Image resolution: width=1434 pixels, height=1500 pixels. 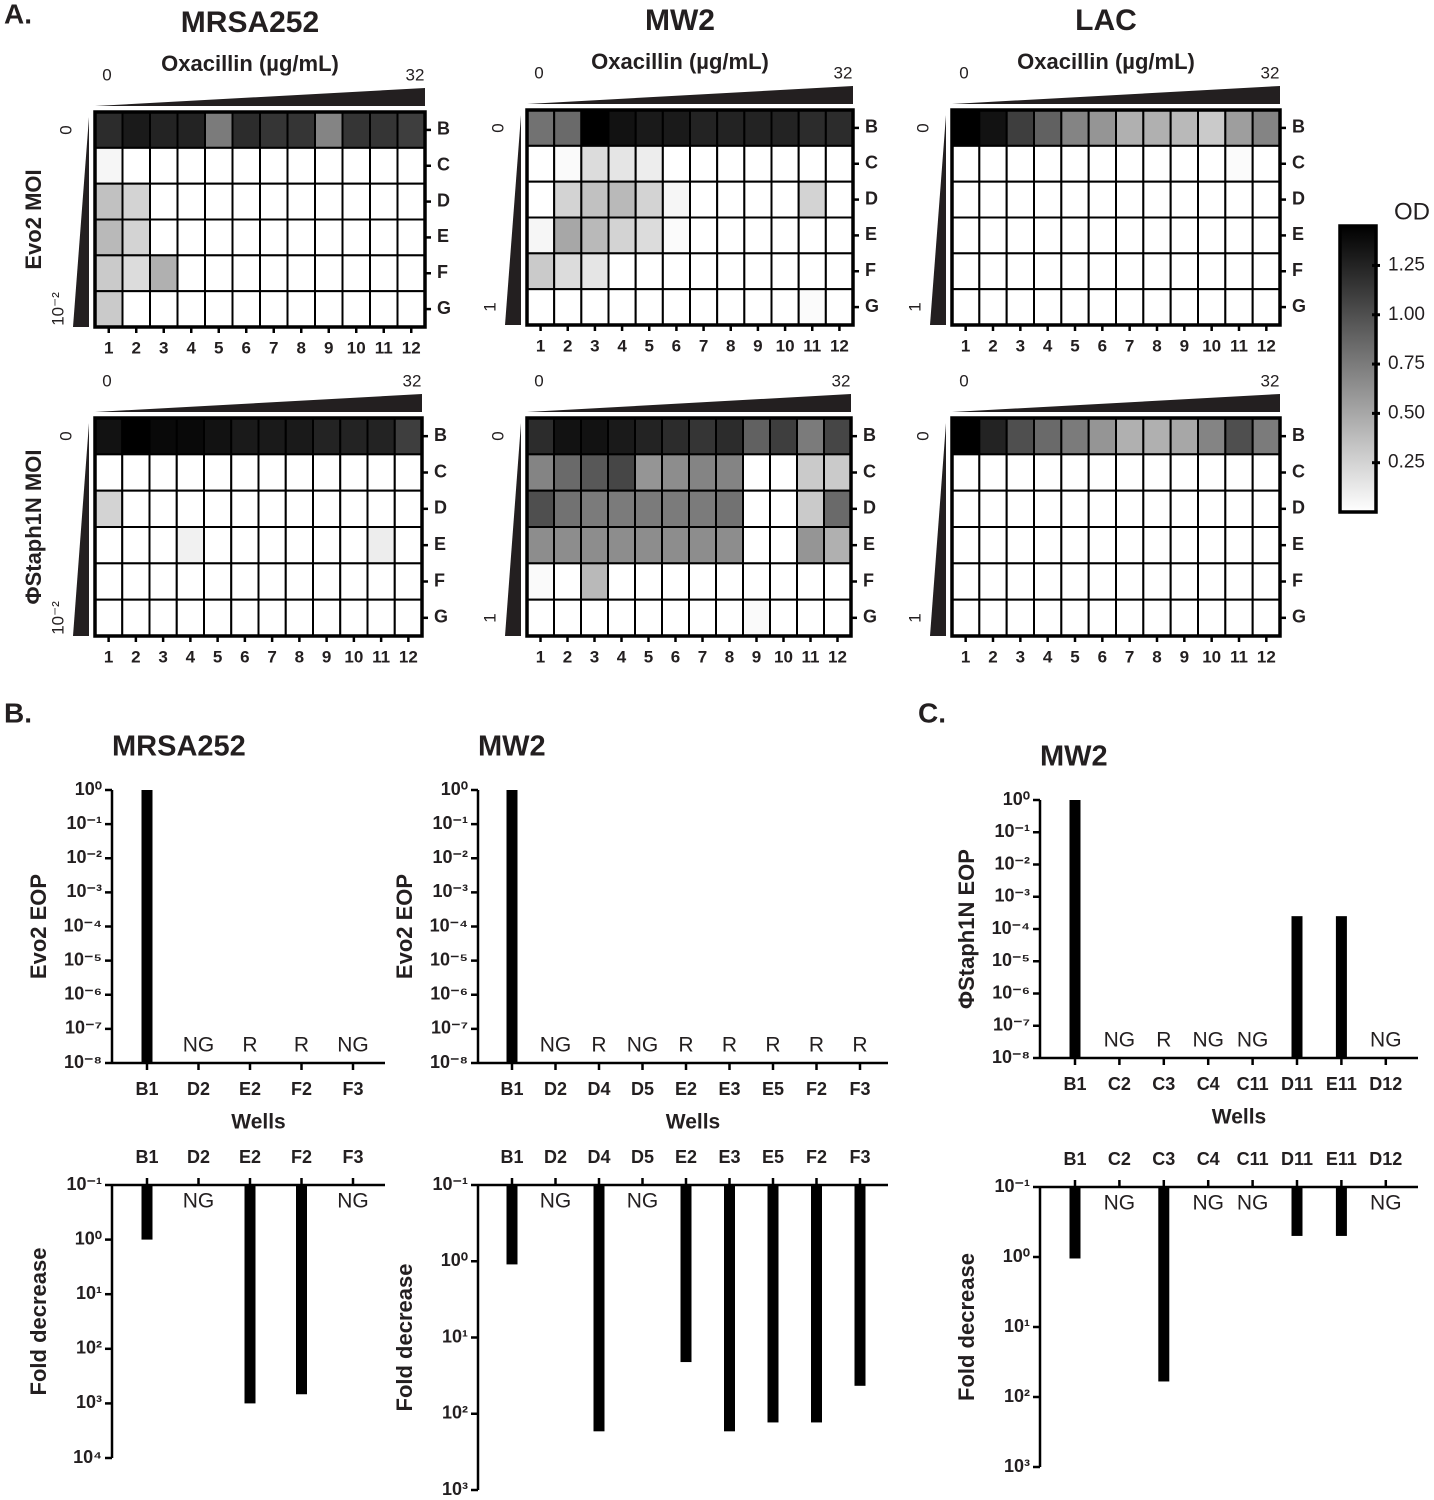 I want to click on x-tick-label: E2, so click(x=686, y=1089).